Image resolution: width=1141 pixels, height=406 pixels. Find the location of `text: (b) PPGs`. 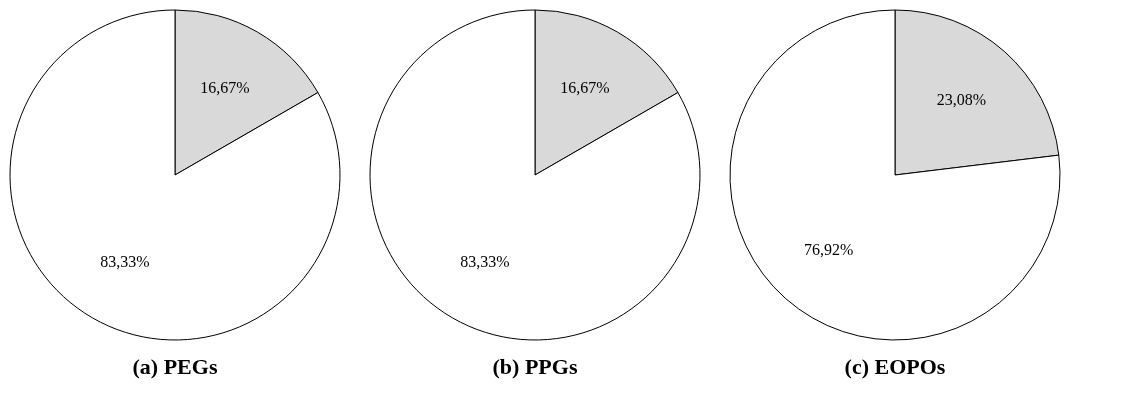

text: (b) PPGs is located at coordinates (535, 366).